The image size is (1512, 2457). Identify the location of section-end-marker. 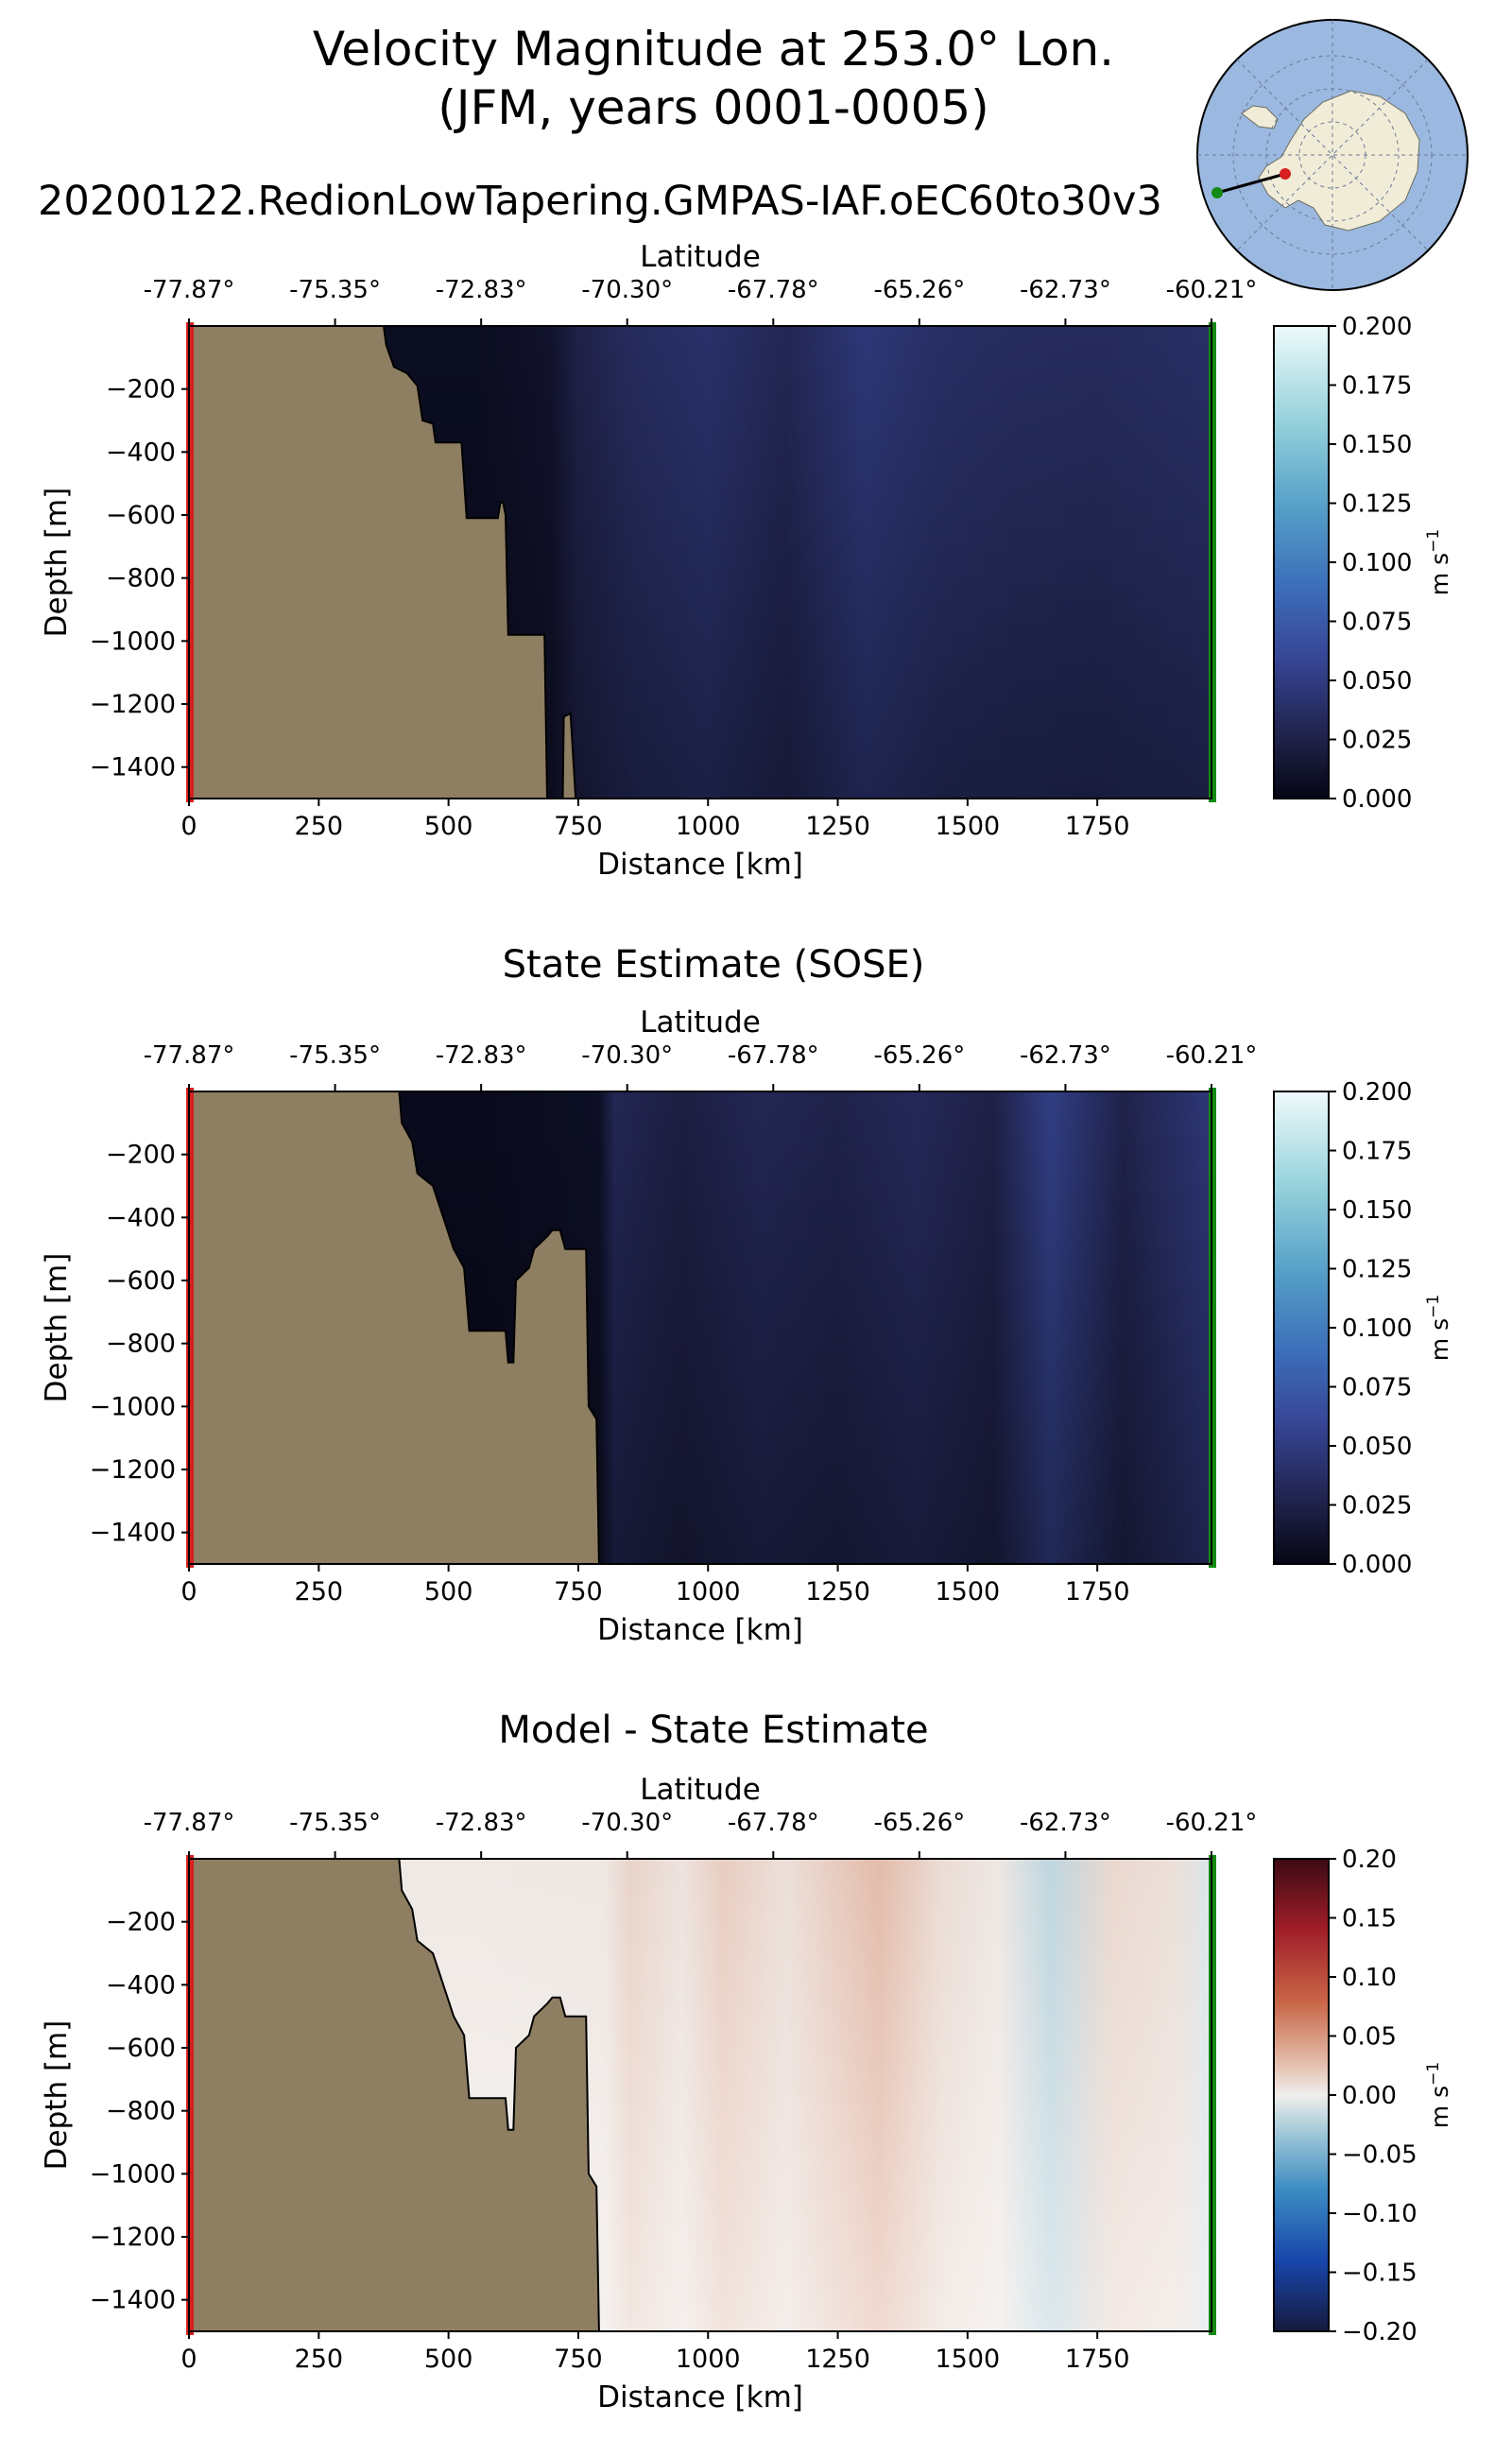
(1217, 192).